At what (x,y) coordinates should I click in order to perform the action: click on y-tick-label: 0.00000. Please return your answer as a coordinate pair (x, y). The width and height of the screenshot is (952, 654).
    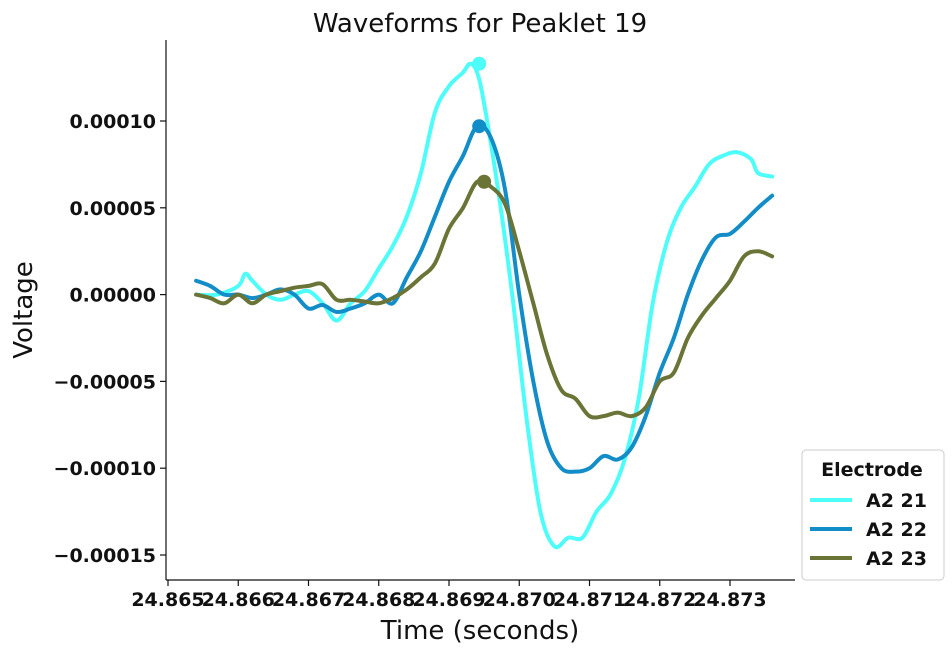
    Looking at the image, I should click on (112, 296).